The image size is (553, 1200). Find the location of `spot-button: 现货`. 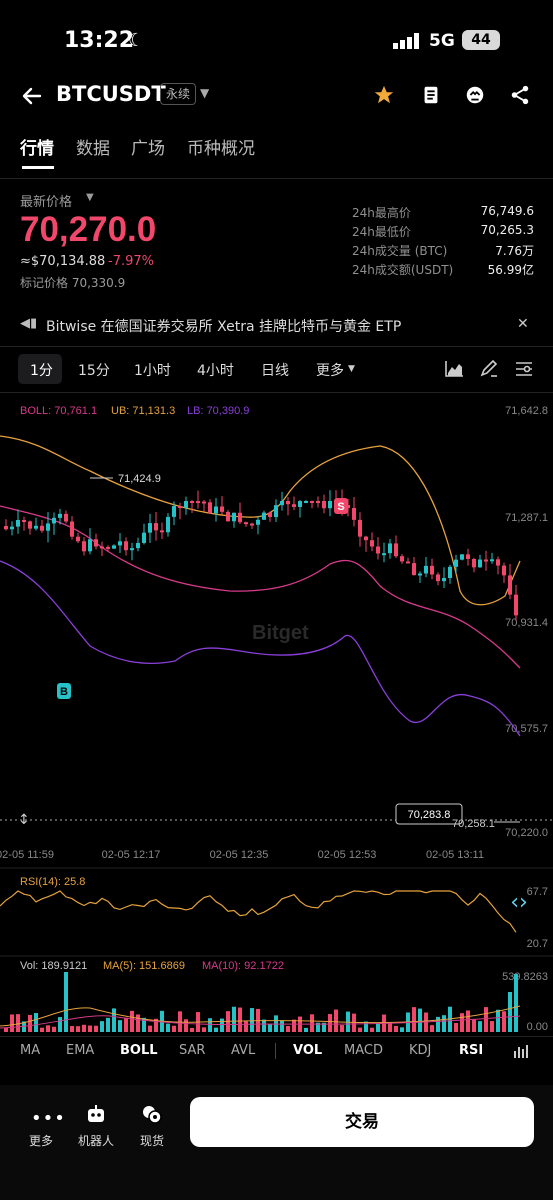

spot-button: 现货 is located at coordinates (151, 1141).